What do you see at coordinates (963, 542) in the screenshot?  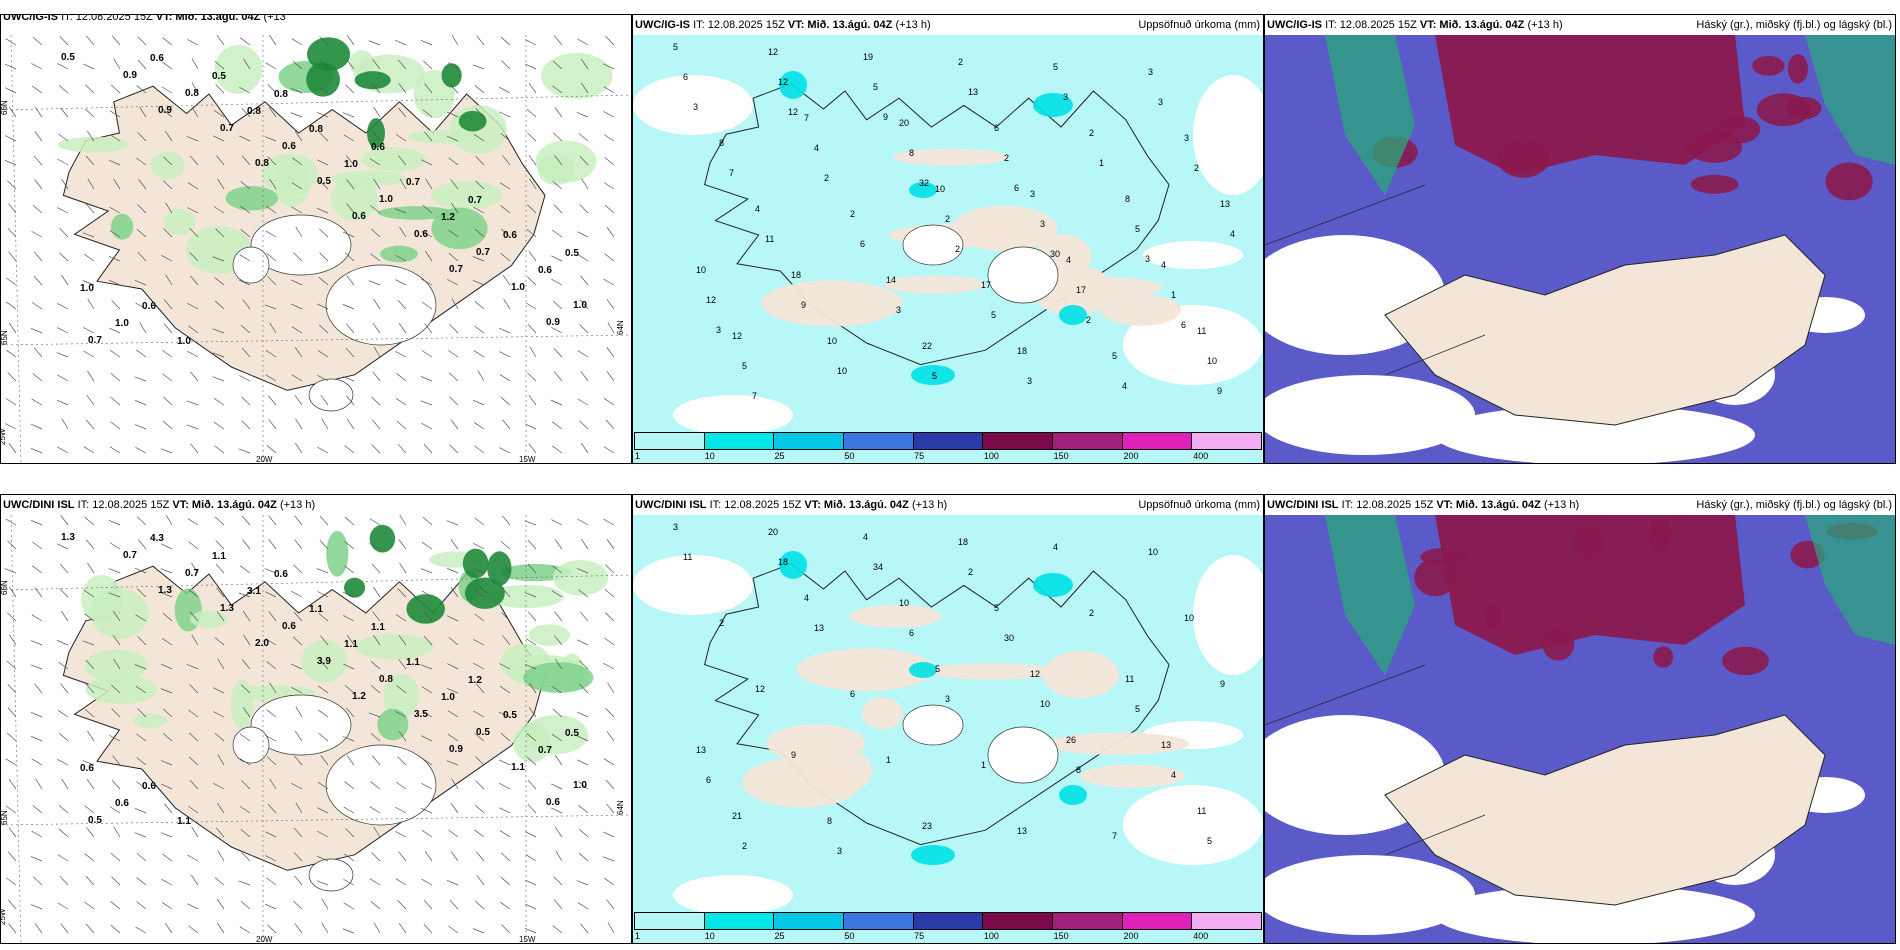 I see `precip-amount-label: 18` at bounding box center [963, 542].